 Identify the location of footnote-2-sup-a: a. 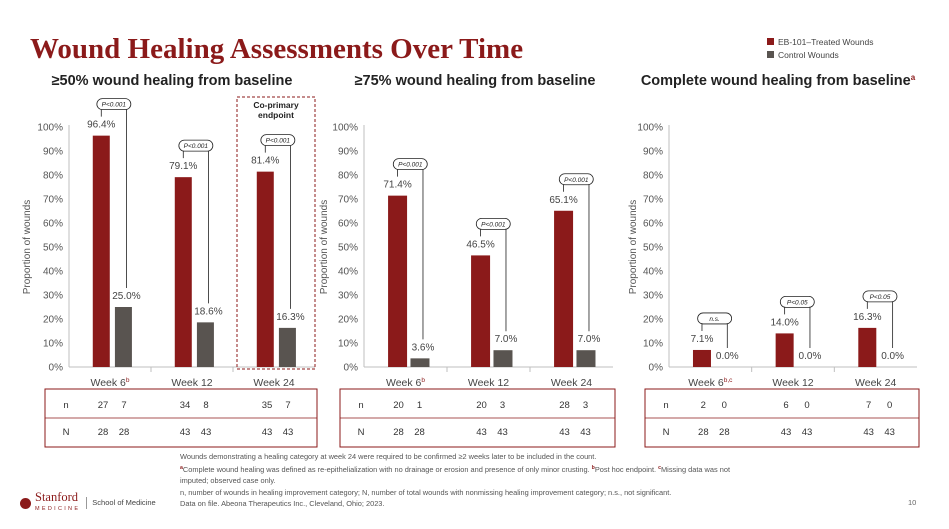
(181, 467).